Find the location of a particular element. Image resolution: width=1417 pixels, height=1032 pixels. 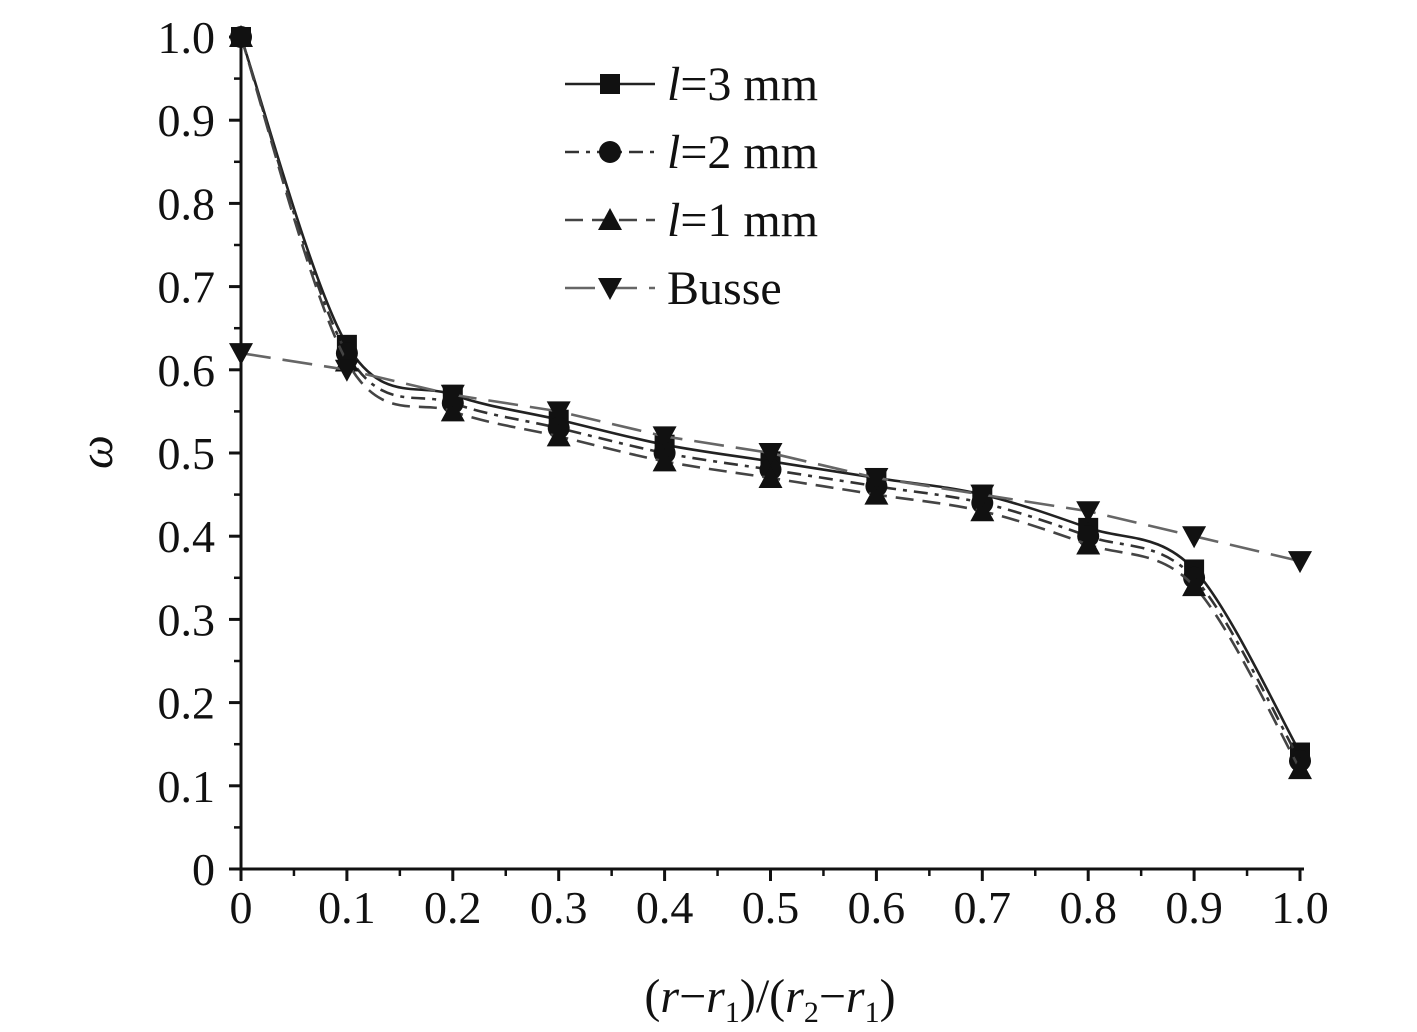

y-tick-label: 0 is located at coordinates (203, 869).